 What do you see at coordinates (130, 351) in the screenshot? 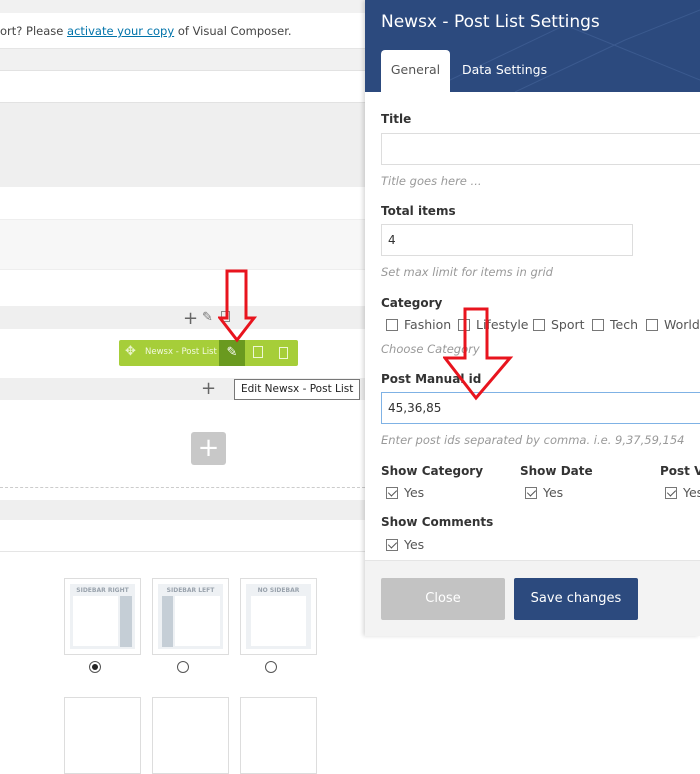
I see `move-icon: ✥` at bounding box center [130, 351].